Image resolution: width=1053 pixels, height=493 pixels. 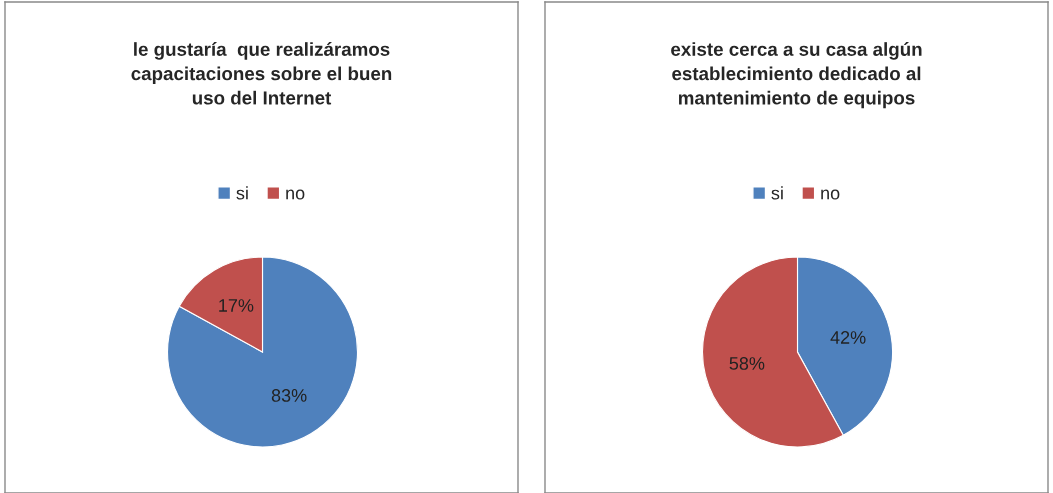 What do you see at coordinates (289, 395) in the screenshot?
I see `data-label: 83%` at bounding box center [289, 395].